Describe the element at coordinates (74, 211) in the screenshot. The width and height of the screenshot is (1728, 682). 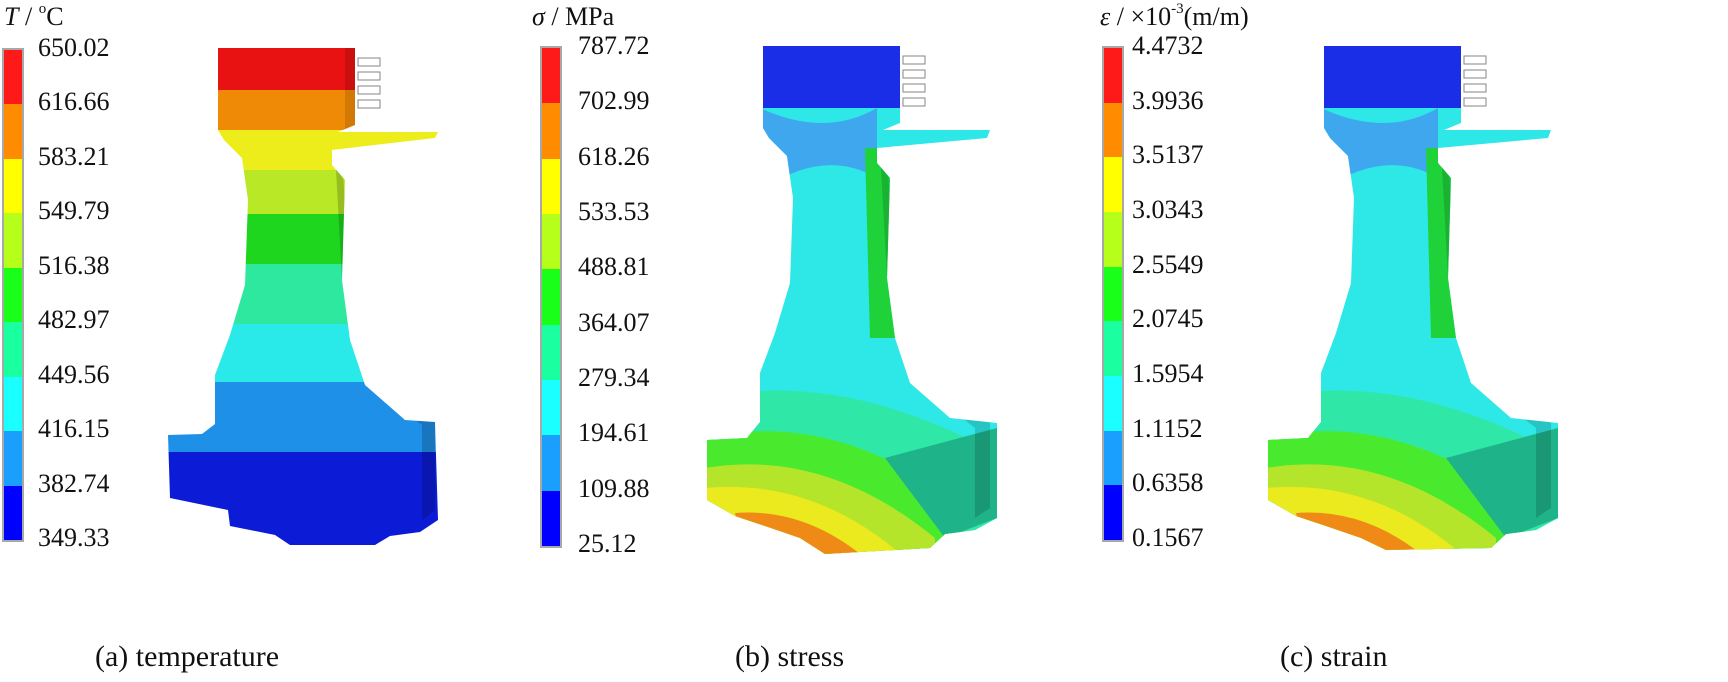
I see `tick-label: 549.79` at that location.